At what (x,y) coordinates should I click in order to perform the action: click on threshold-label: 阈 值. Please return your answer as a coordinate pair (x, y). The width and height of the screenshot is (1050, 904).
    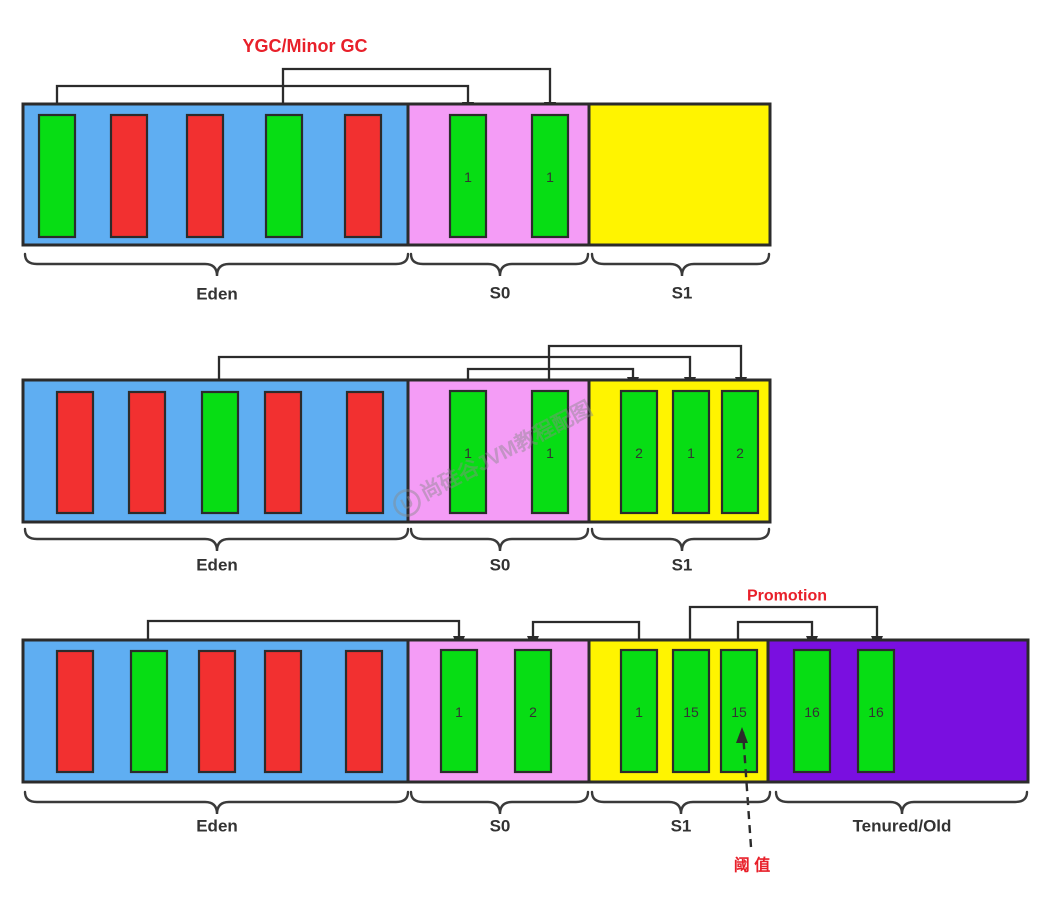
    Looking at the image, I should click on (752, 865).